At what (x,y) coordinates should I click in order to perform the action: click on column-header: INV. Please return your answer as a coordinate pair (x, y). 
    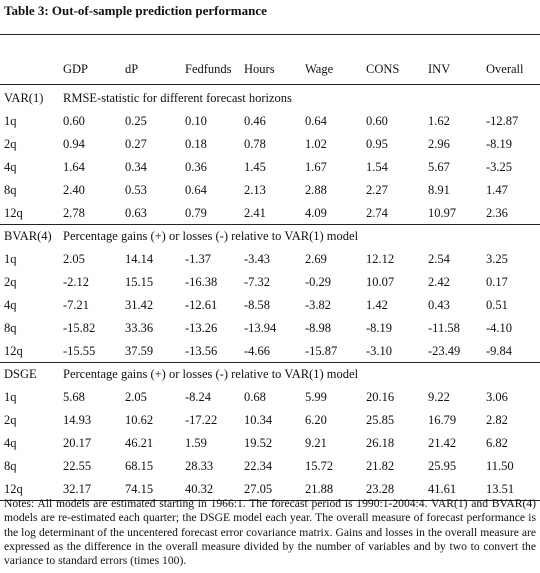
    Looking at the image, I should click on (439, 69).